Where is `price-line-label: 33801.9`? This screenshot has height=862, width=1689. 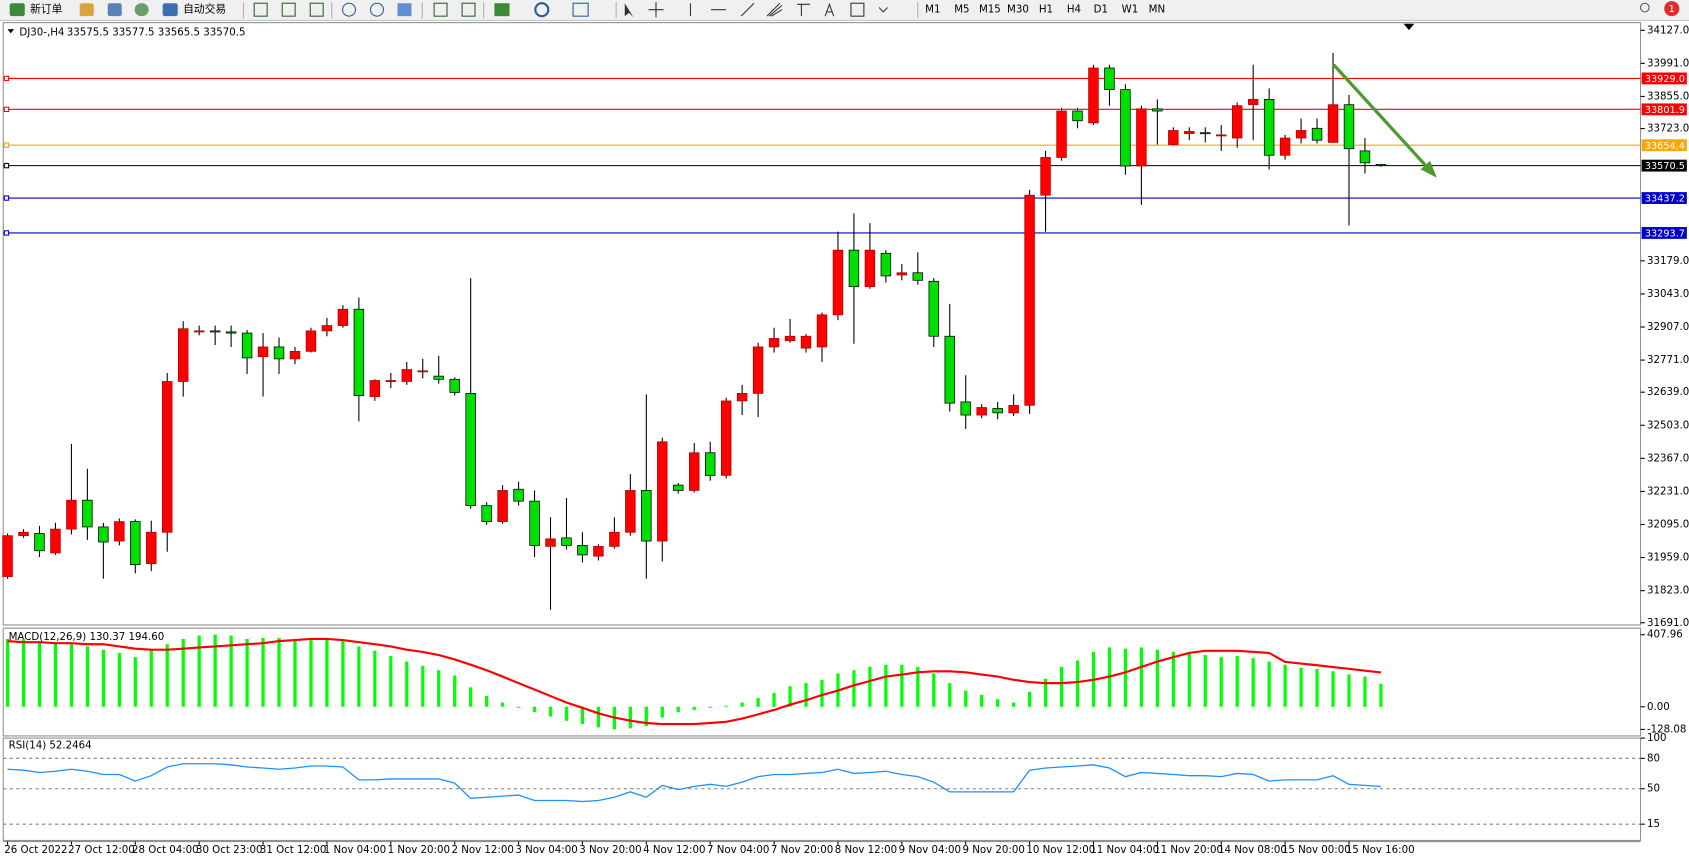 price-line-label: 33801.9 is located at coordinates (1665, 110).